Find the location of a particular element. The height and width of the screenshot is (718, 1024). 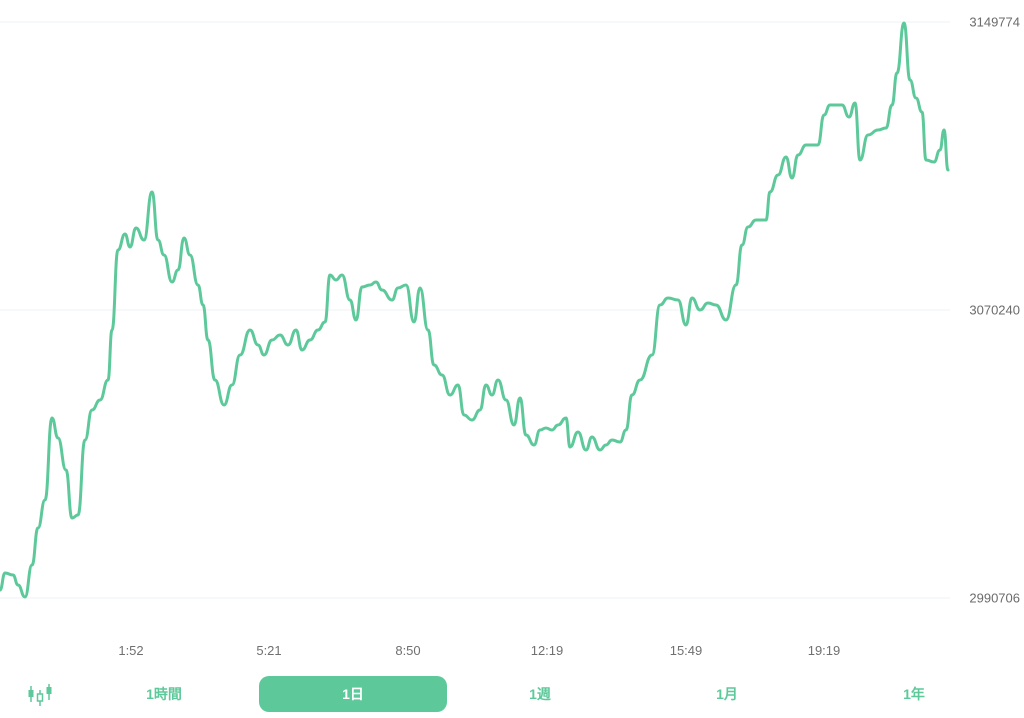

x-axis-label: 8:50 is located at coordinates (408, 650).